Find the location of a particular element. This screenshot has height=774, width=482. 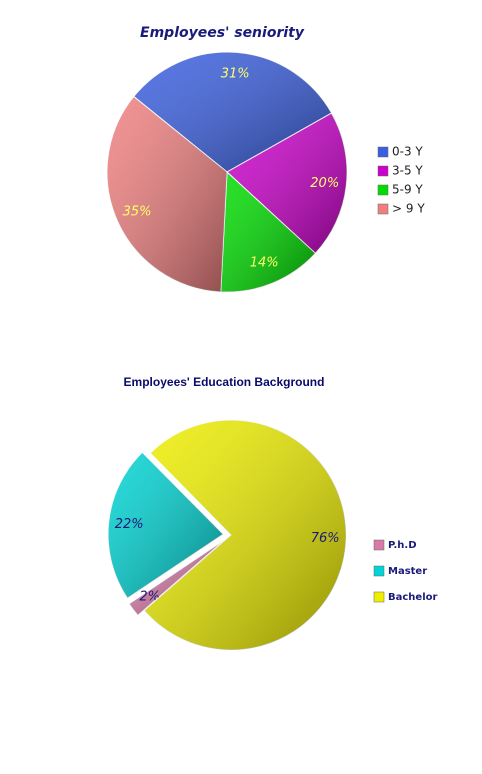

legend-label: 0-3 Y is located at coordinates (407, 152).